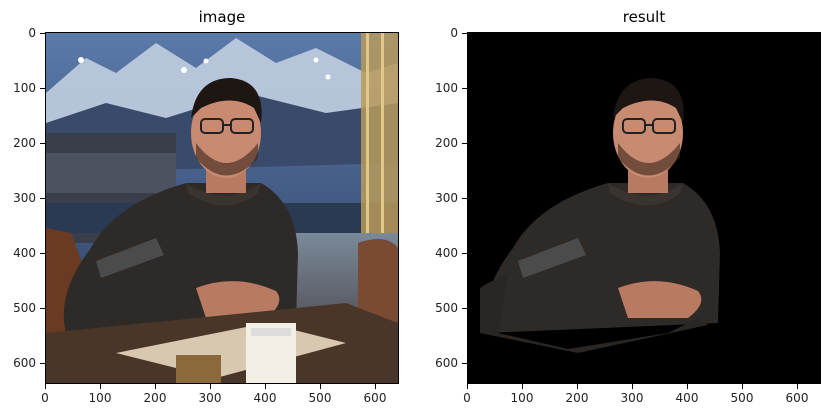  What do you see at coordinates (644, 17) in the screenshot?
I see `panel-title: result` at bounding box center [644, 17].